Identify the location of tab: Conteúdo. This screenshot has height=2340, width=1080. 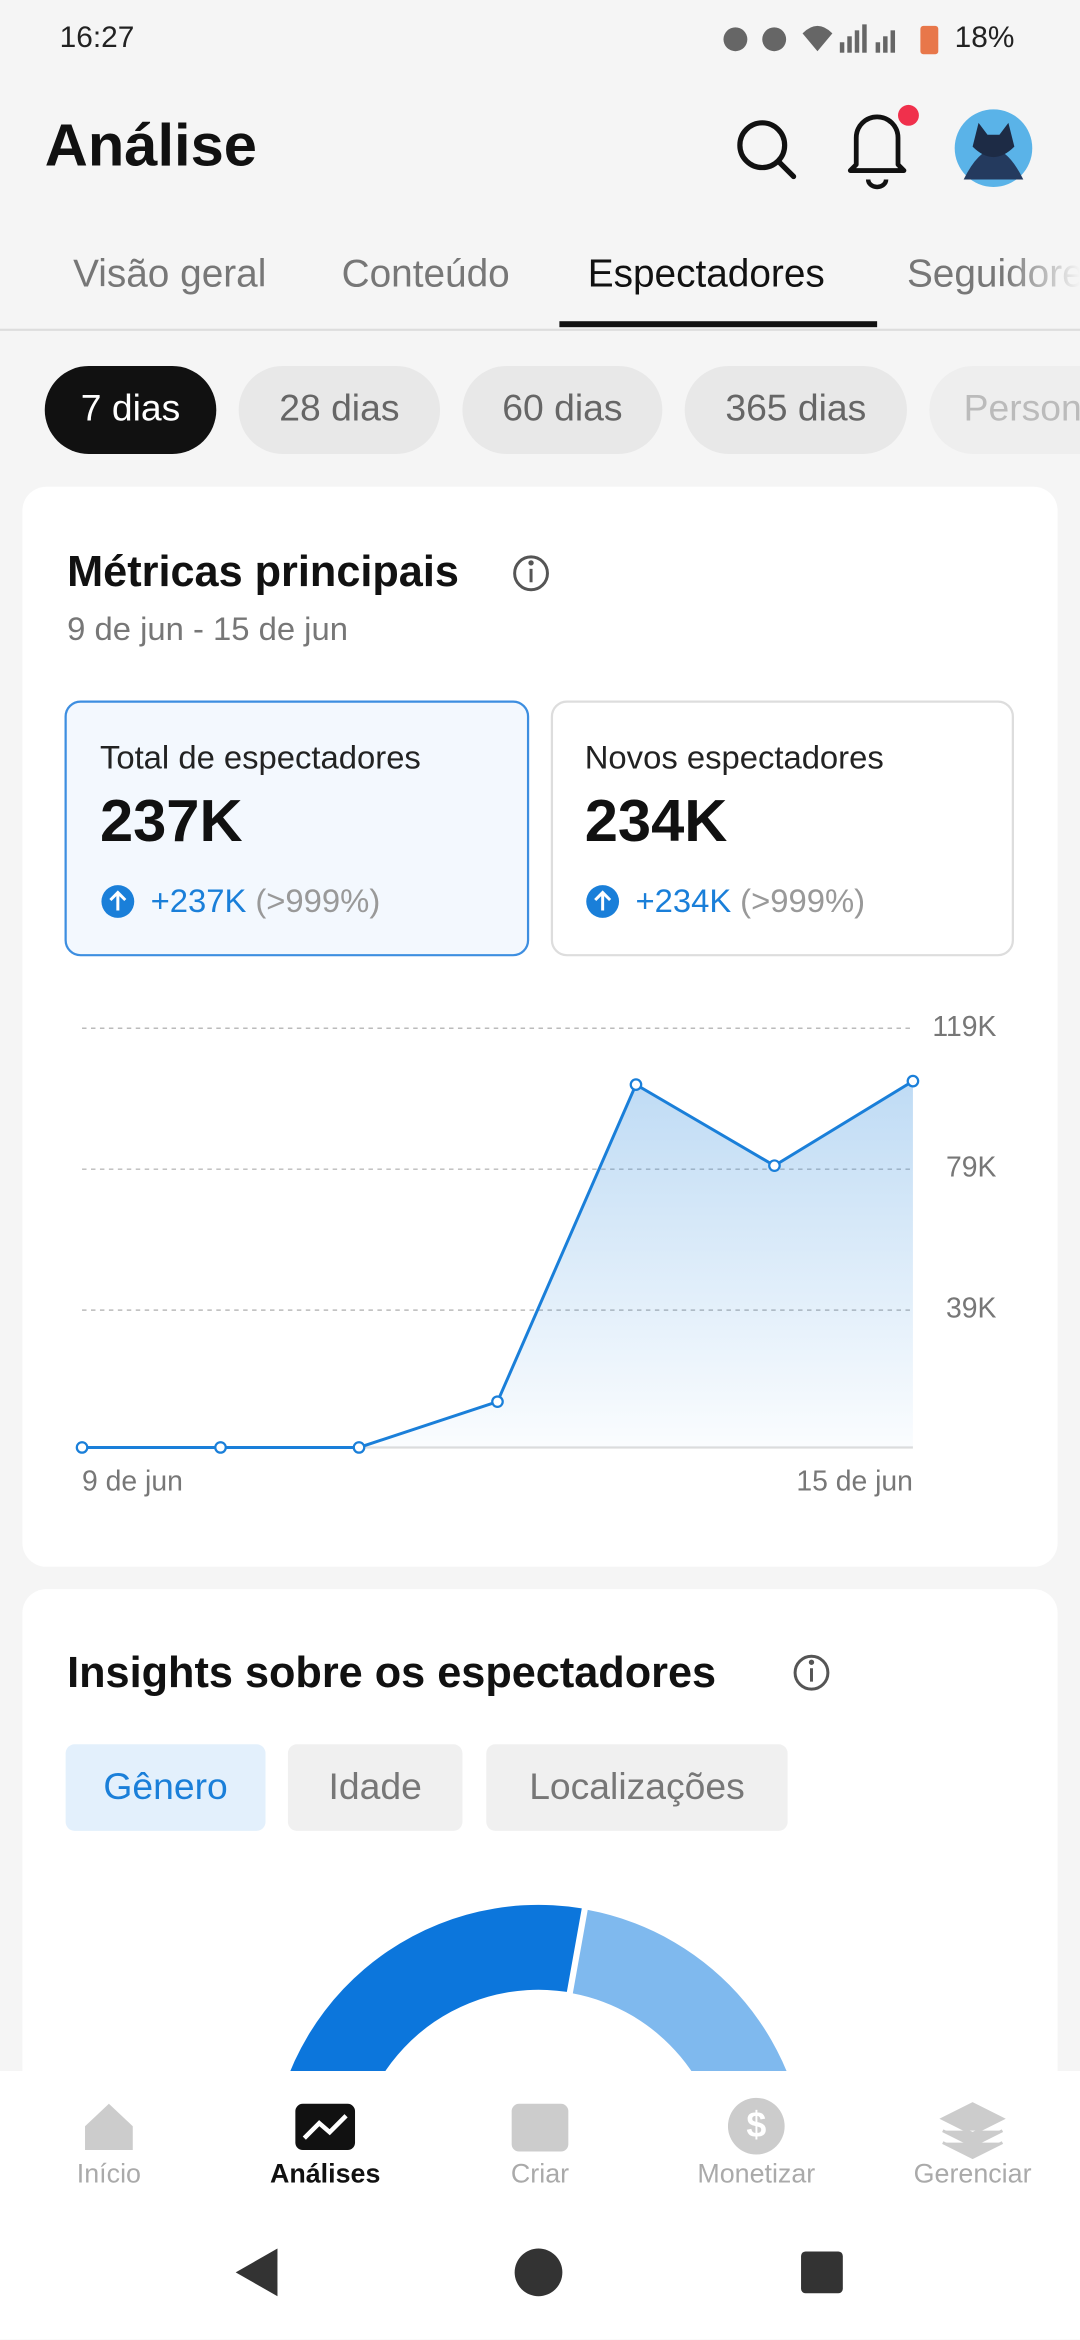
(426, 274).